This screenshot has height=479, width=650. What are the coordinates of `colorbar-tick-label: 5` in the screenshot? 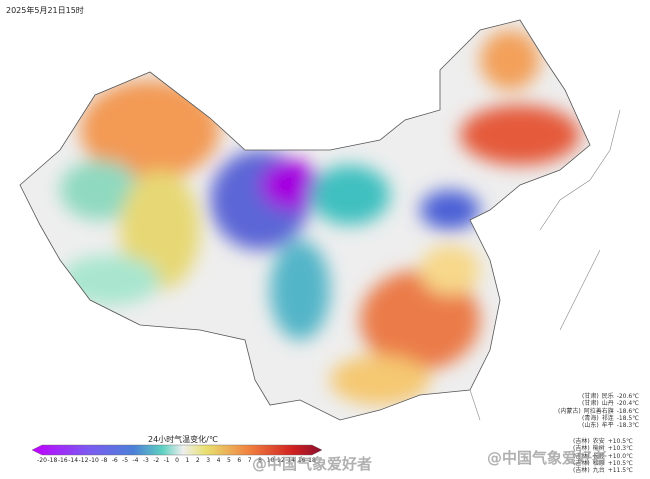 It's located at (229, 460).